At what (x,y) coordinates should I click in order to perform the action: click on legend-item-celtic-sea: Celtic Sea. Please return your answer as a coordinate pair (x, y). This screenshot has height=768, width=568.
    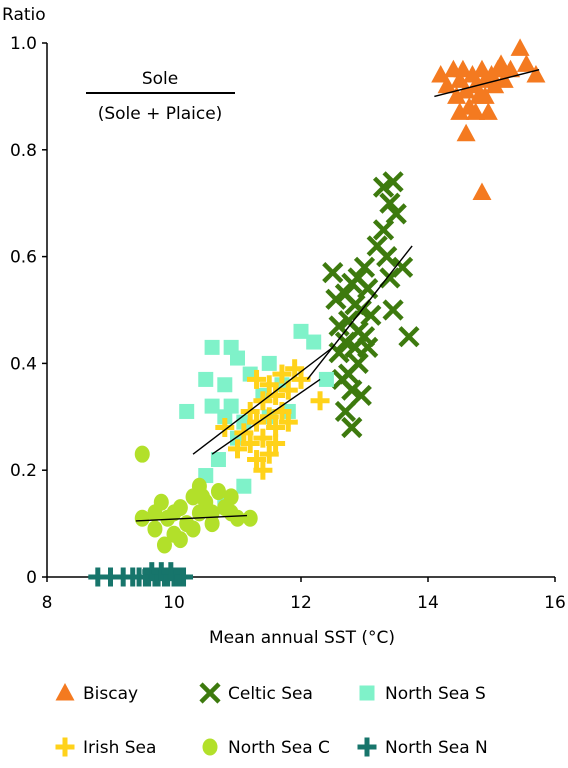
    Looking at the image, I should click on (256, 693).